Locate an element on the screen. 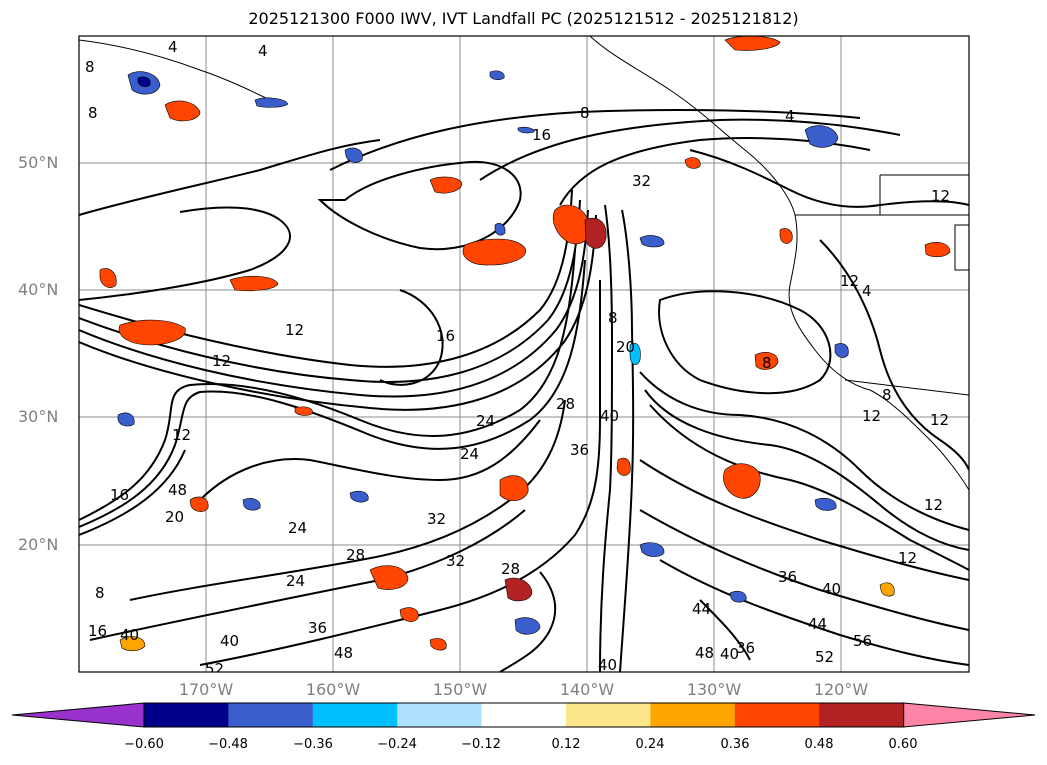 The height and width of the screenshot is (765, 1047). colorbar-tick-label: −0.36 is located at coordinates (313, 744).